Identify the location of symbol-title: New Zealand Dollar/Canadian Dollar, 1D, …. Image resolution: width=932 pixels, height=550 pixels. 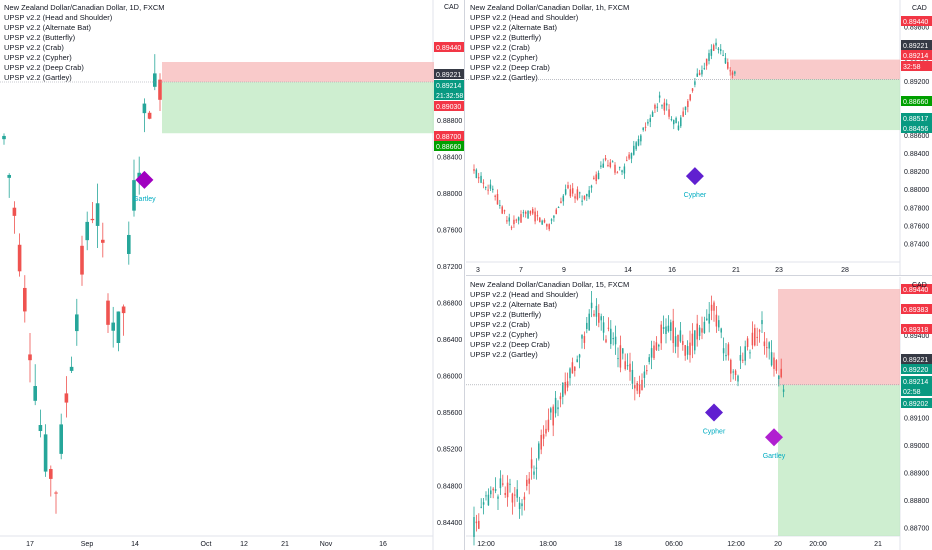
(84, 7).